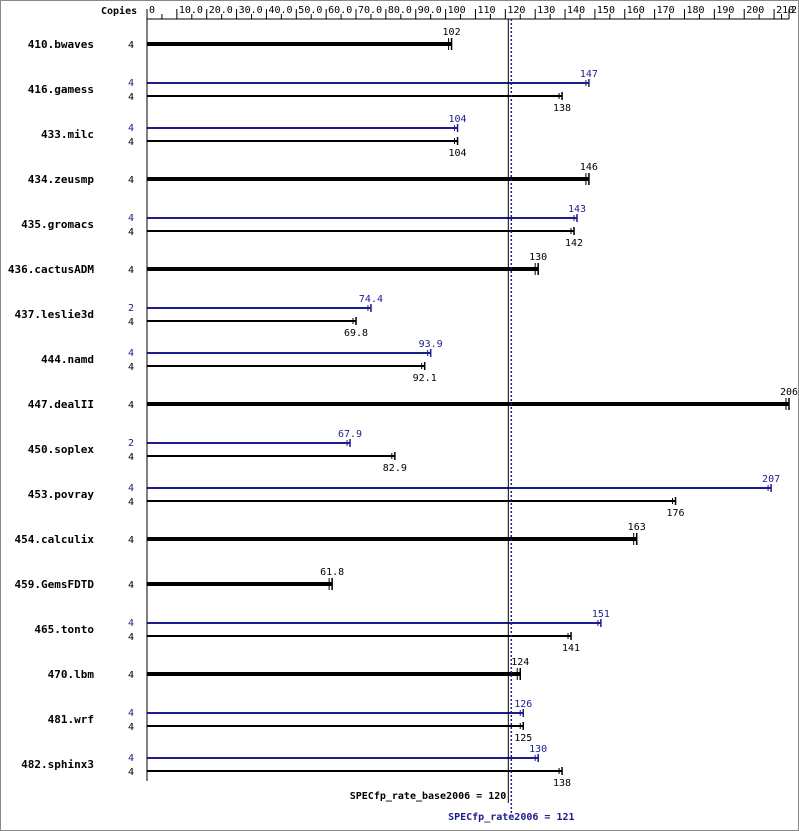  Describe the element at coordinates (280, 10) in the screenshot. I see `x-tick-label: 40.0` at that location.